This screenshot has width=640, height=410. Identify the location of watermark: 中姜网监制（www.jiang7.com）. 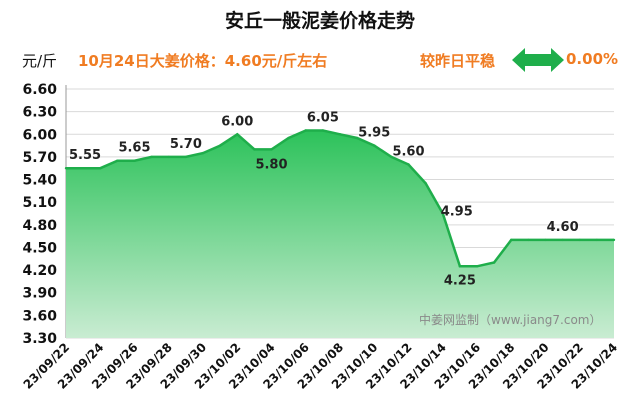
(510, 319).